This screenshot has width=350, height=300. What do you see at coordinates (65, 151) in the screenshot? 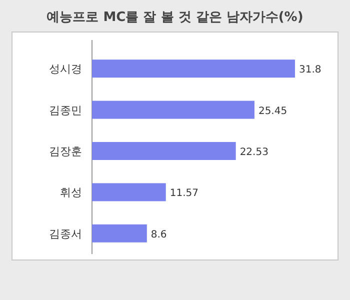
I see `y-tick-label: 김장훈` at bounding box center [65, 151].